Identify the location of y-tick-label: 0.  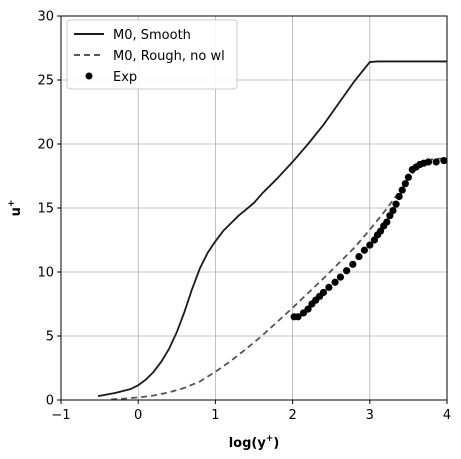
(50, 401).